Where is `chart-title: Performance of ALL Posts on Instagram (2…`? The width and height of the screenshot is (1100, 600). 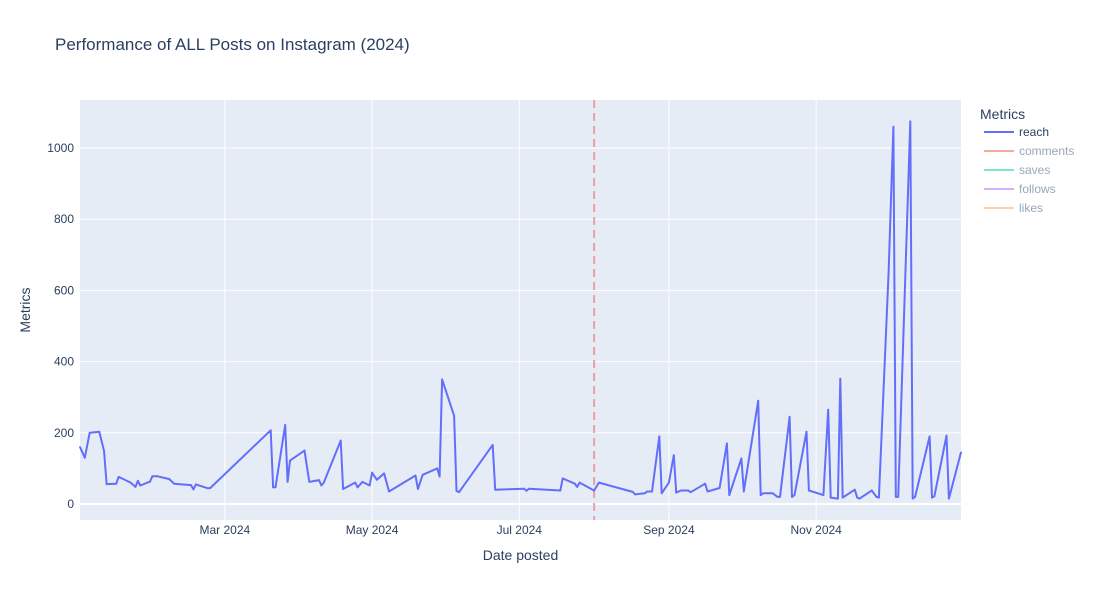 chart-title: Performance of ALL Posts on Instagram (2… is located at coordinates (232, 44).